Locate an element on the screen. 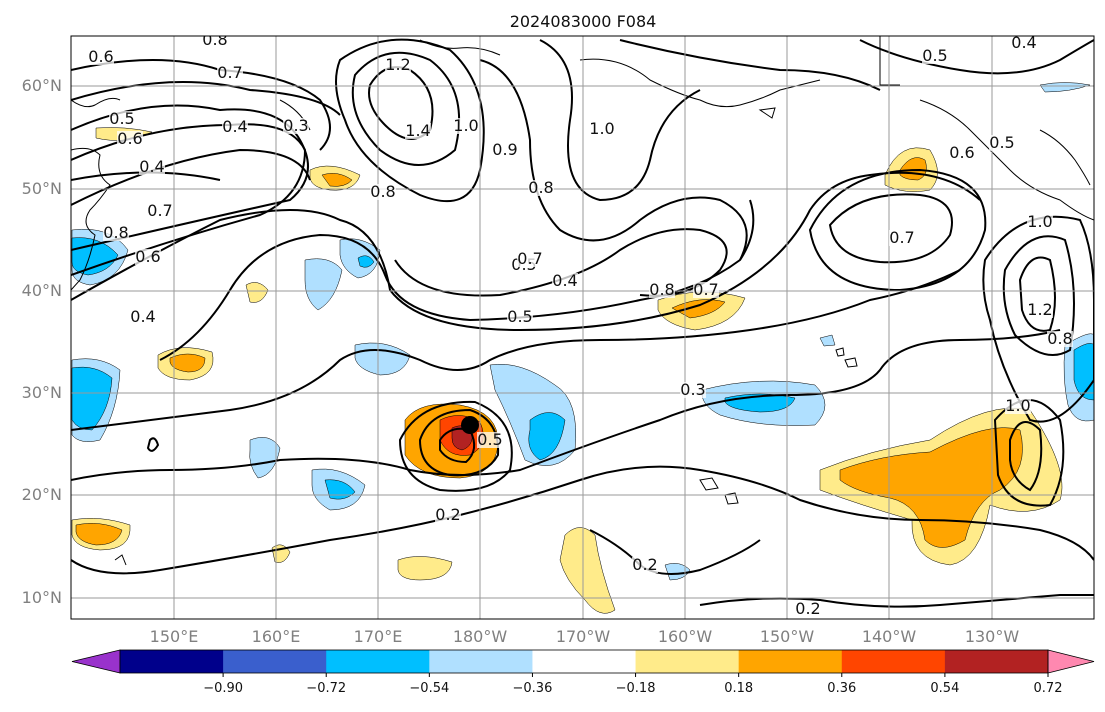 This screenshot has width=1105, height=712. lat-label: 50°N is located at coordinates (42, 188).